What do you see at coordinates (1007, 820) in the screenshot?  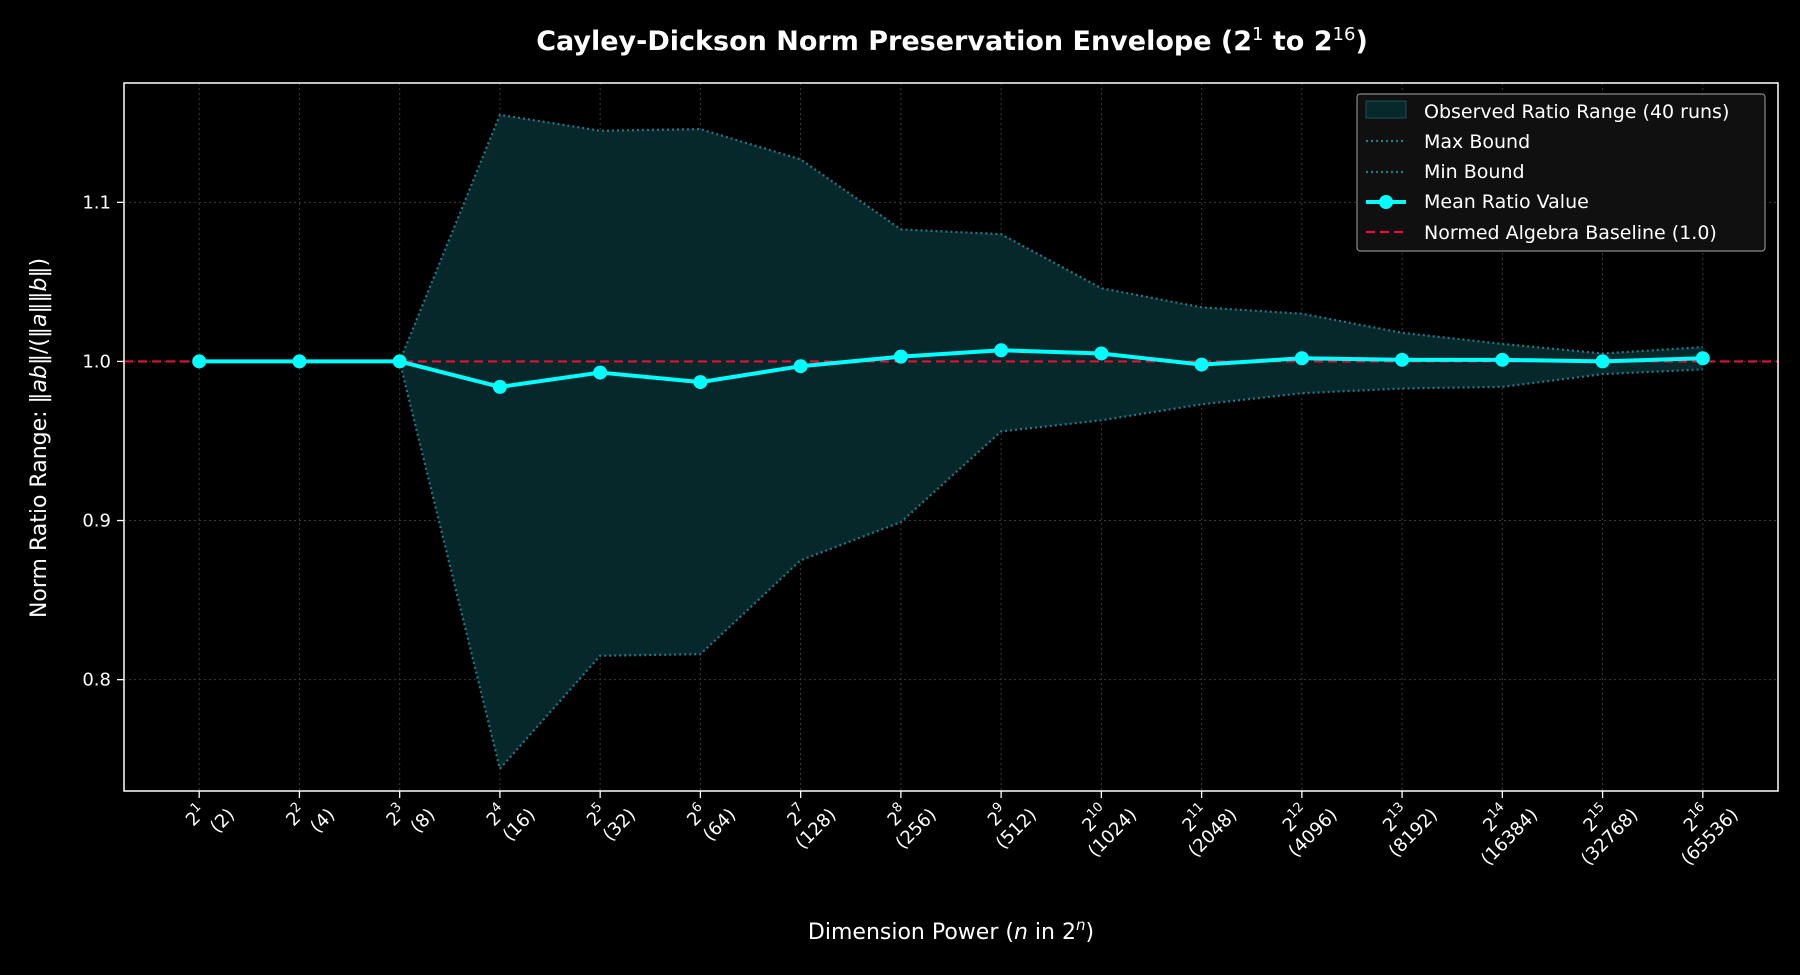 I see `x-tick-label: 29(512)` at bounding box center [1007, 820].